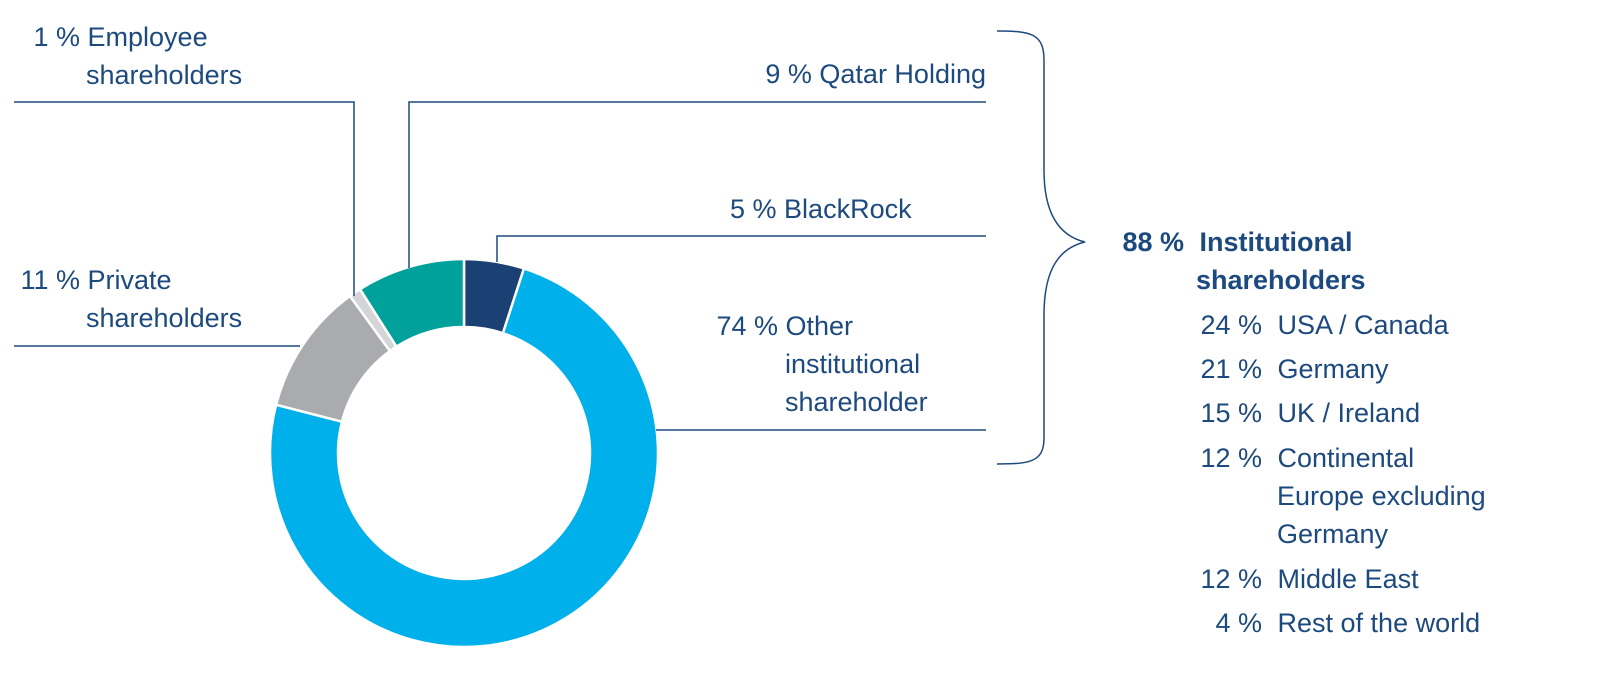 The width and height of the screenshot is (1600, 693). I want to click on region-item: 12 % Continental Europe excluding Germany, so click(1343, 496).